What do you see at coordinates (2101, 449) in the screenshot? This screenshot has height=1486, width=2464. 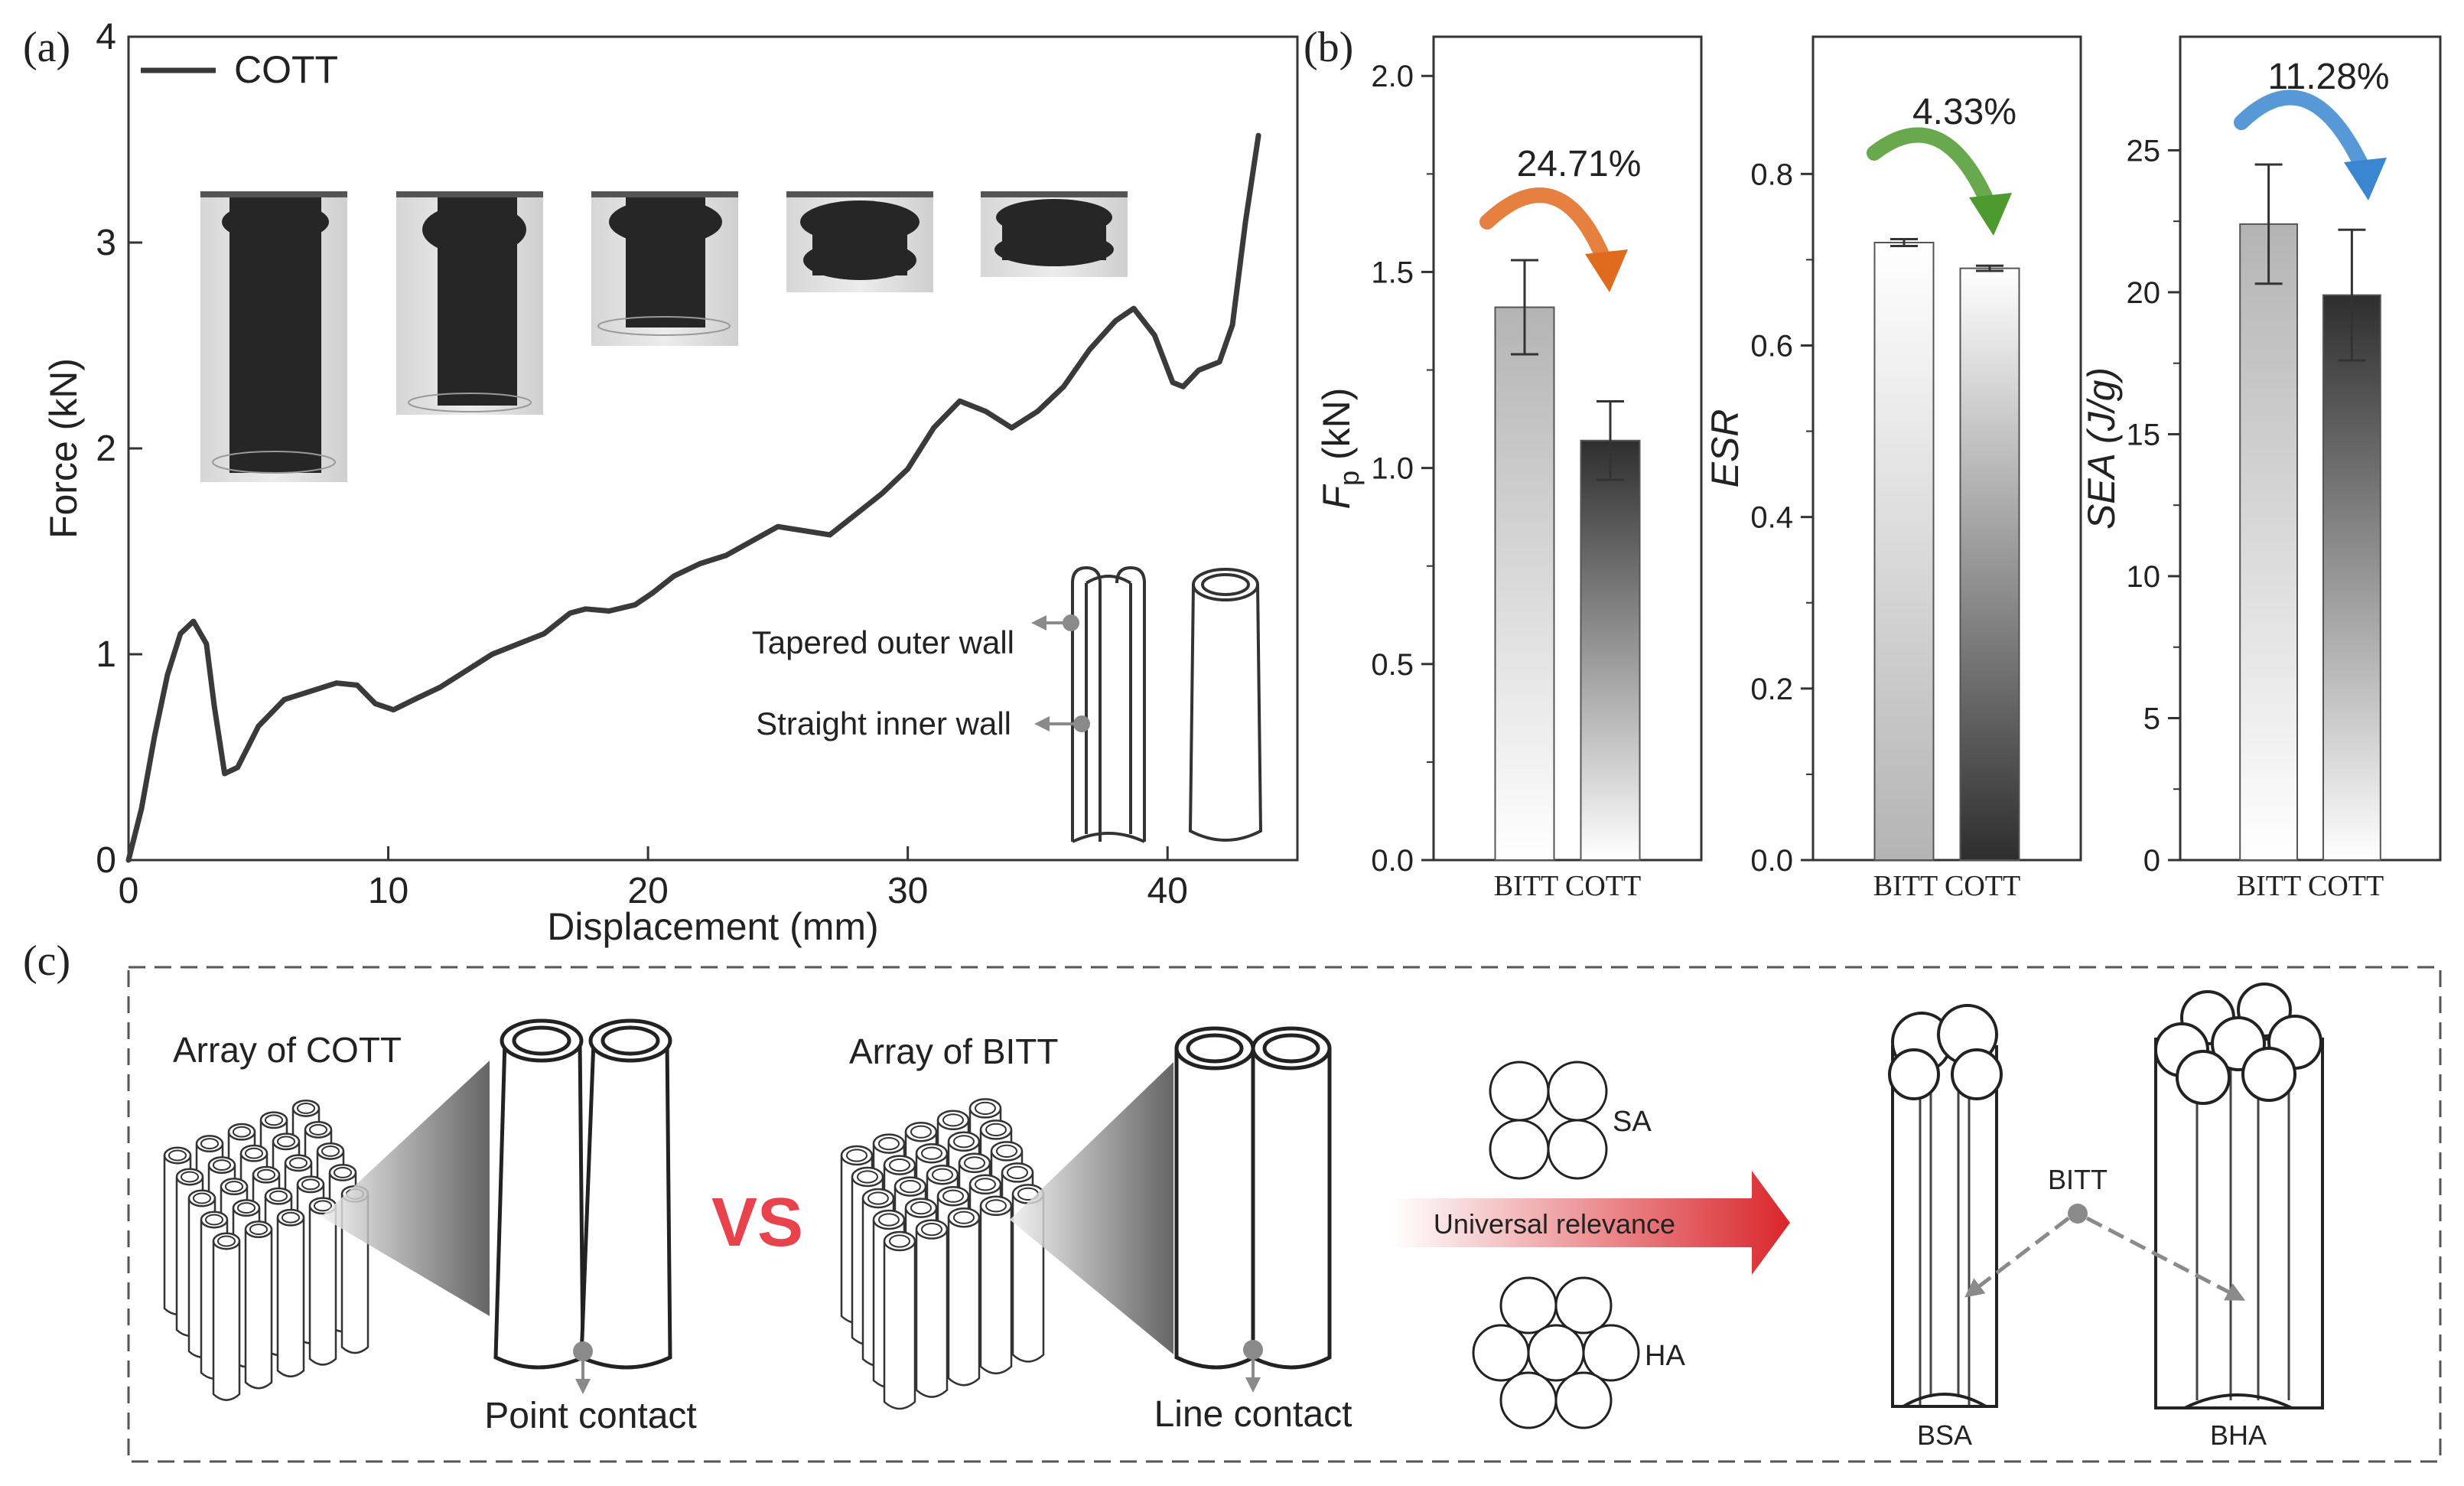 I see `y-axis-label-b3: SEA (J/g)` at bounding box center [2101, 449].